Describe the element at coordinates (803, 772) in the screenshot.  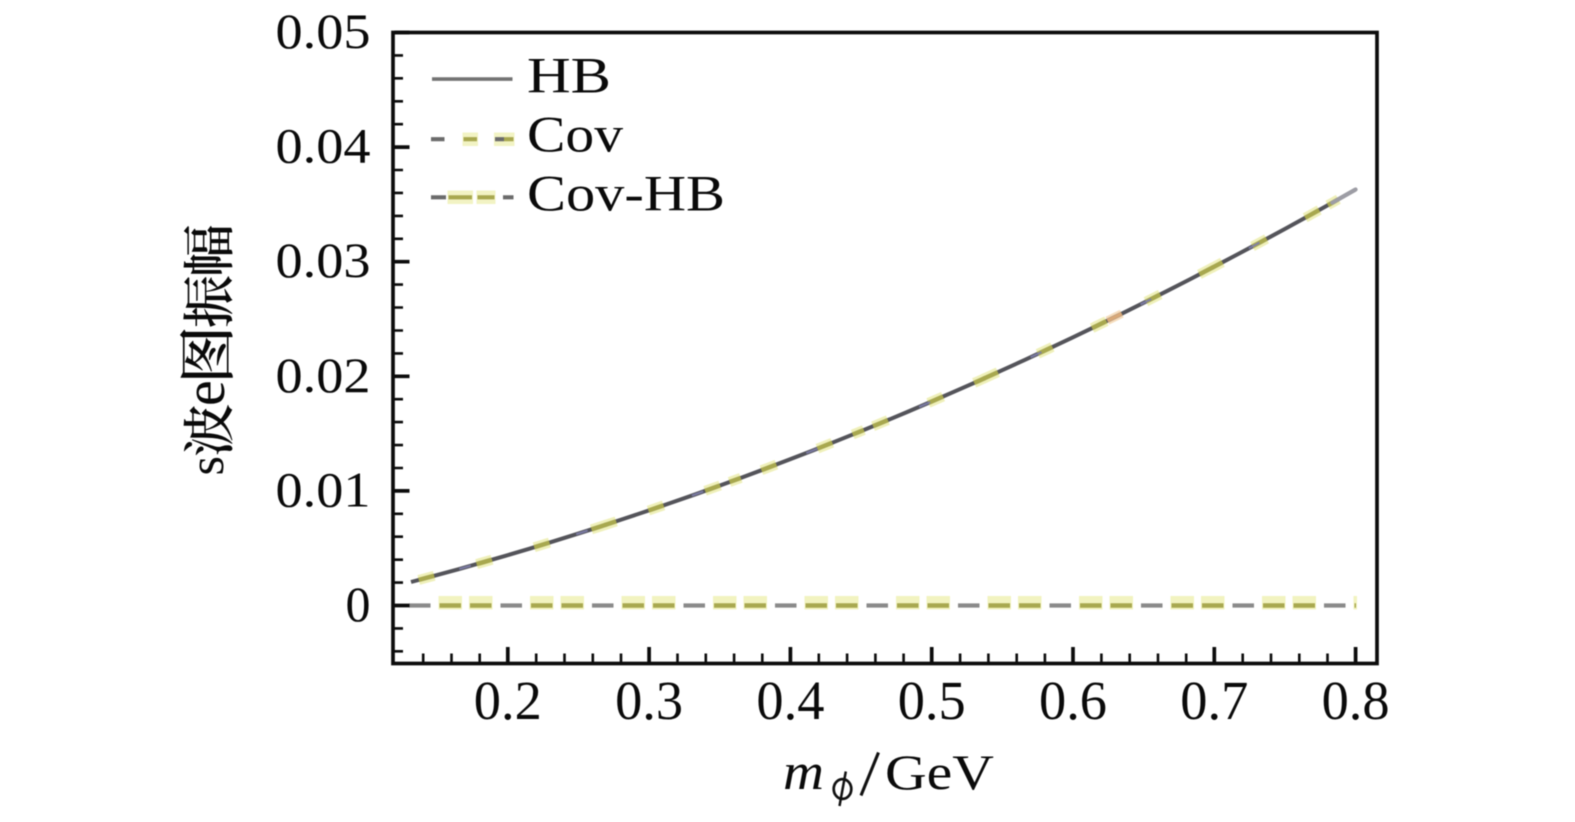
I see `svg-text: m` at that location.